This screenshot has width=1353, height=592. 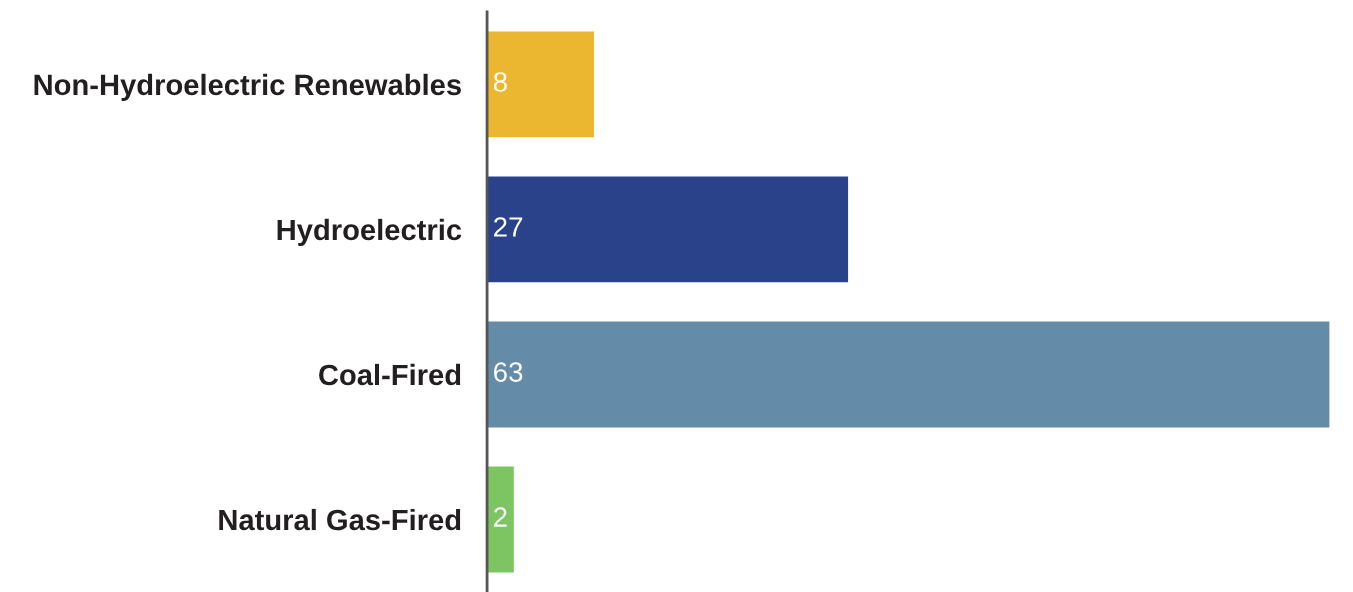 What do you see at coordinates (247, 87) in the screenshot?
I see `y-tick-label: Non-Hydroelectric Renewables` at bounding box center [247, 87].